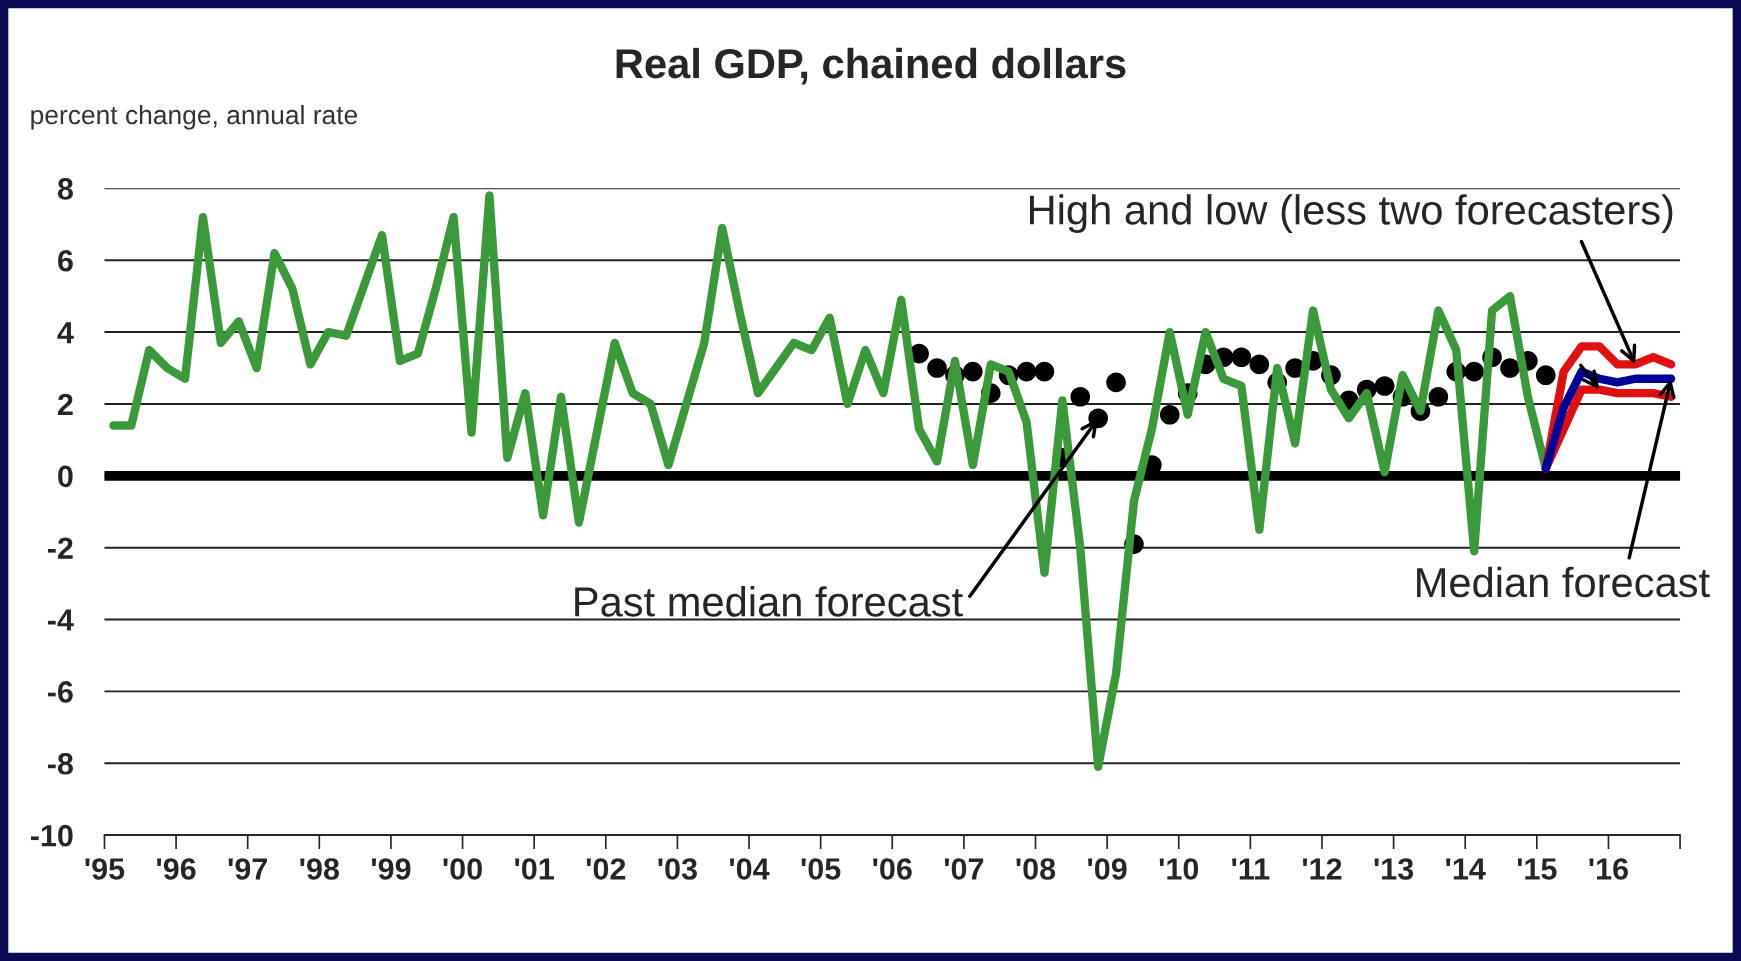 The image size is (1741, 961). I want to click on x-tick-label: '98, so click(320, 869).